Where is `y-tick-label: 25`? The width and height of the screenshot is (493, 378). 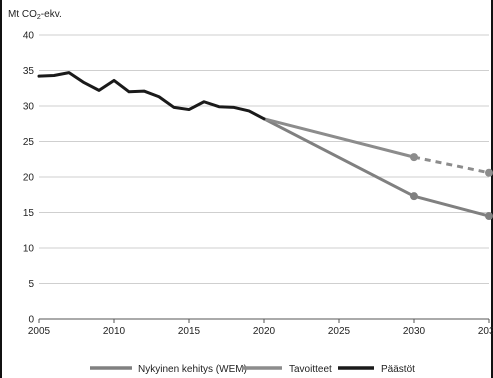
y-tick-label: 25 is located at coordinates (29, 142).